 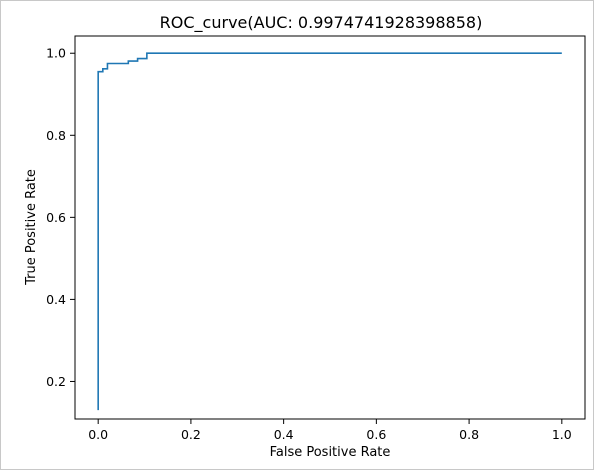 I want to click on y-tick-label: 0.8, so click(x=56, y=135).